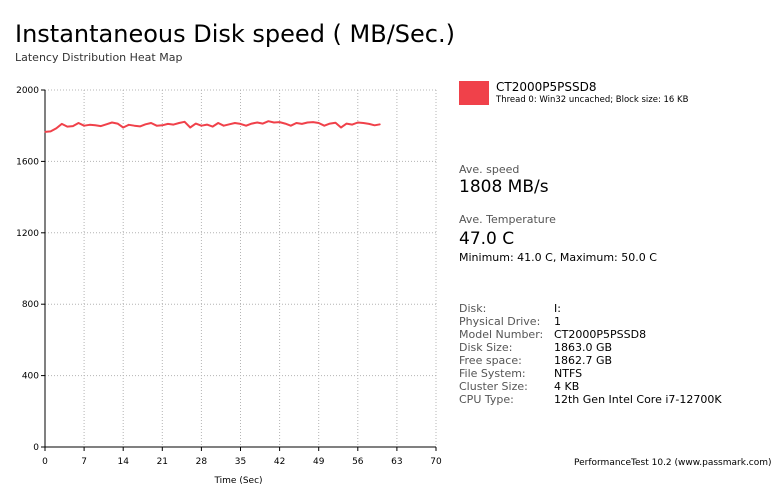 The height and width of the screenshot is (497, 784). Describe the element at coordinates (486, 399) in the screenshot. I see `disk-info-label: CPU Type:` at that location.